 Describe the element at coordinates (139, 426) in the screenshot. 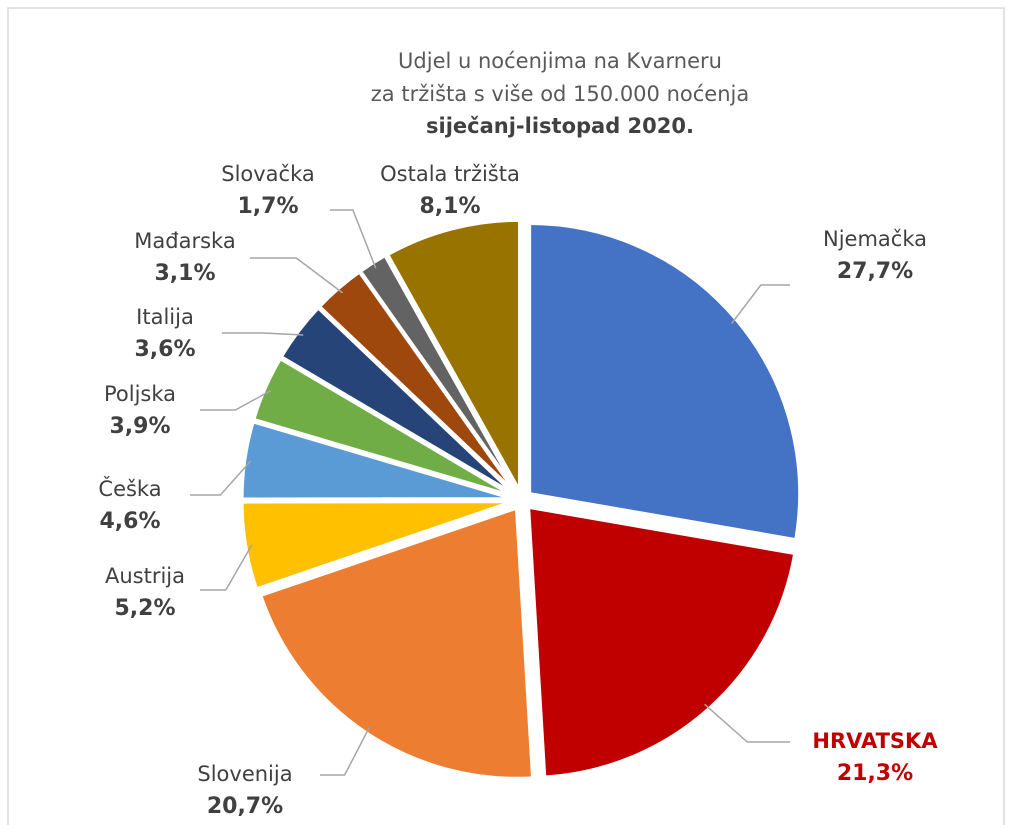

I see `value-label: 3,9%` at that location.